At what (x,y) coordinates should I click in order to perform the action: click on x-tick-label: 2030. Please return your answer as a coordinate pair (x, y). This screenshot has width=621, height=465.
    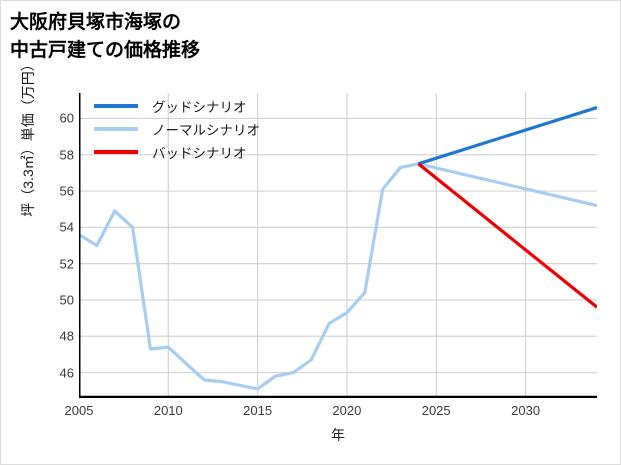
    Looking at the image, I should click on (526, 410).